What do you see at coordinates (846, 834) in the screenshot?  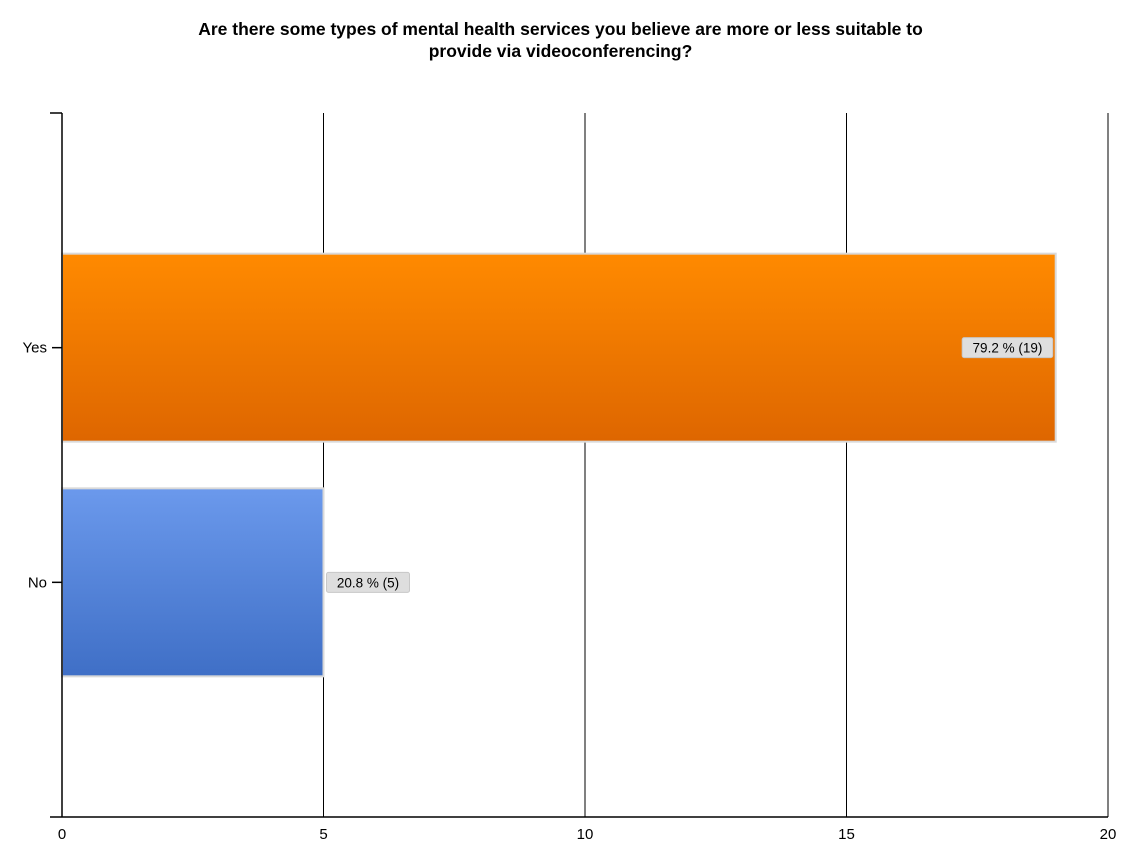 I see `x-tick-label-15: 15` at bounding box center [846, 834].